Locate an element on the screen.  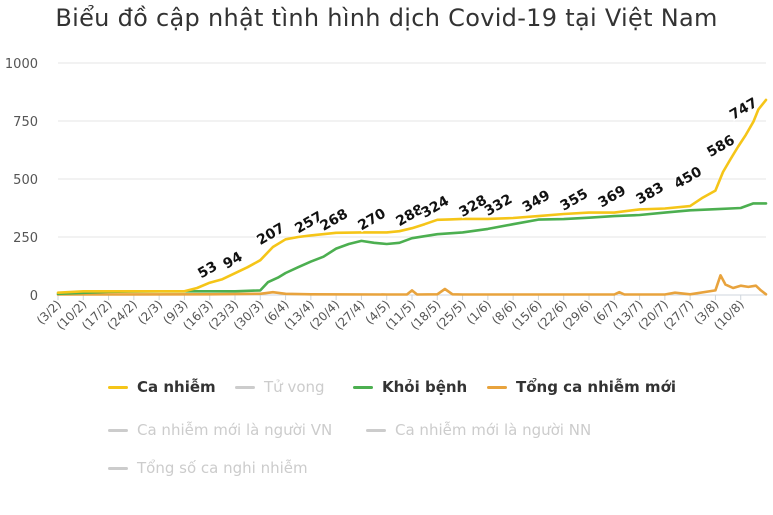
legend-item: Tổng ca nhiễm mới is located at coordinates (581, 387).